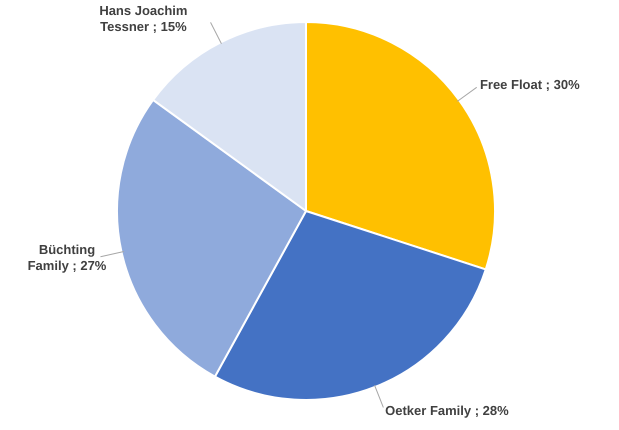 The height and width of the screenshot is (430, 619). Describe the element at coordinates (447, 410) in the screenshot. I see `slice-label: Oetker Family ; 28%` at that location.